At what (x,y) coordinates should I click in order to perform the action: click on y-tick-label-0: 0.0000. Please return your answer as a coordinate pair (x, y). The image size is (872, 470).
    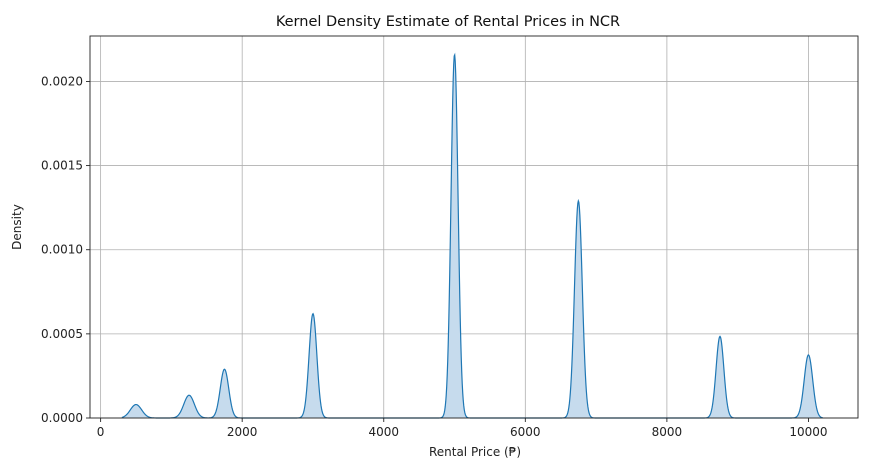
    Looking at the image, I should click on (62, 418).